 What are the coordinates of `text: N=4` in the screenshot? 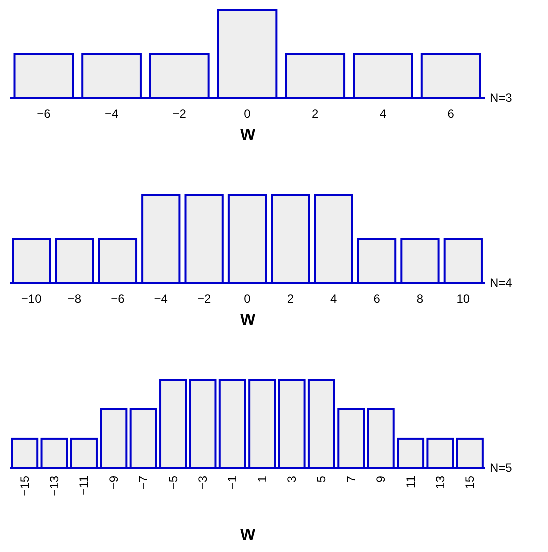 It's located at (501, 283).